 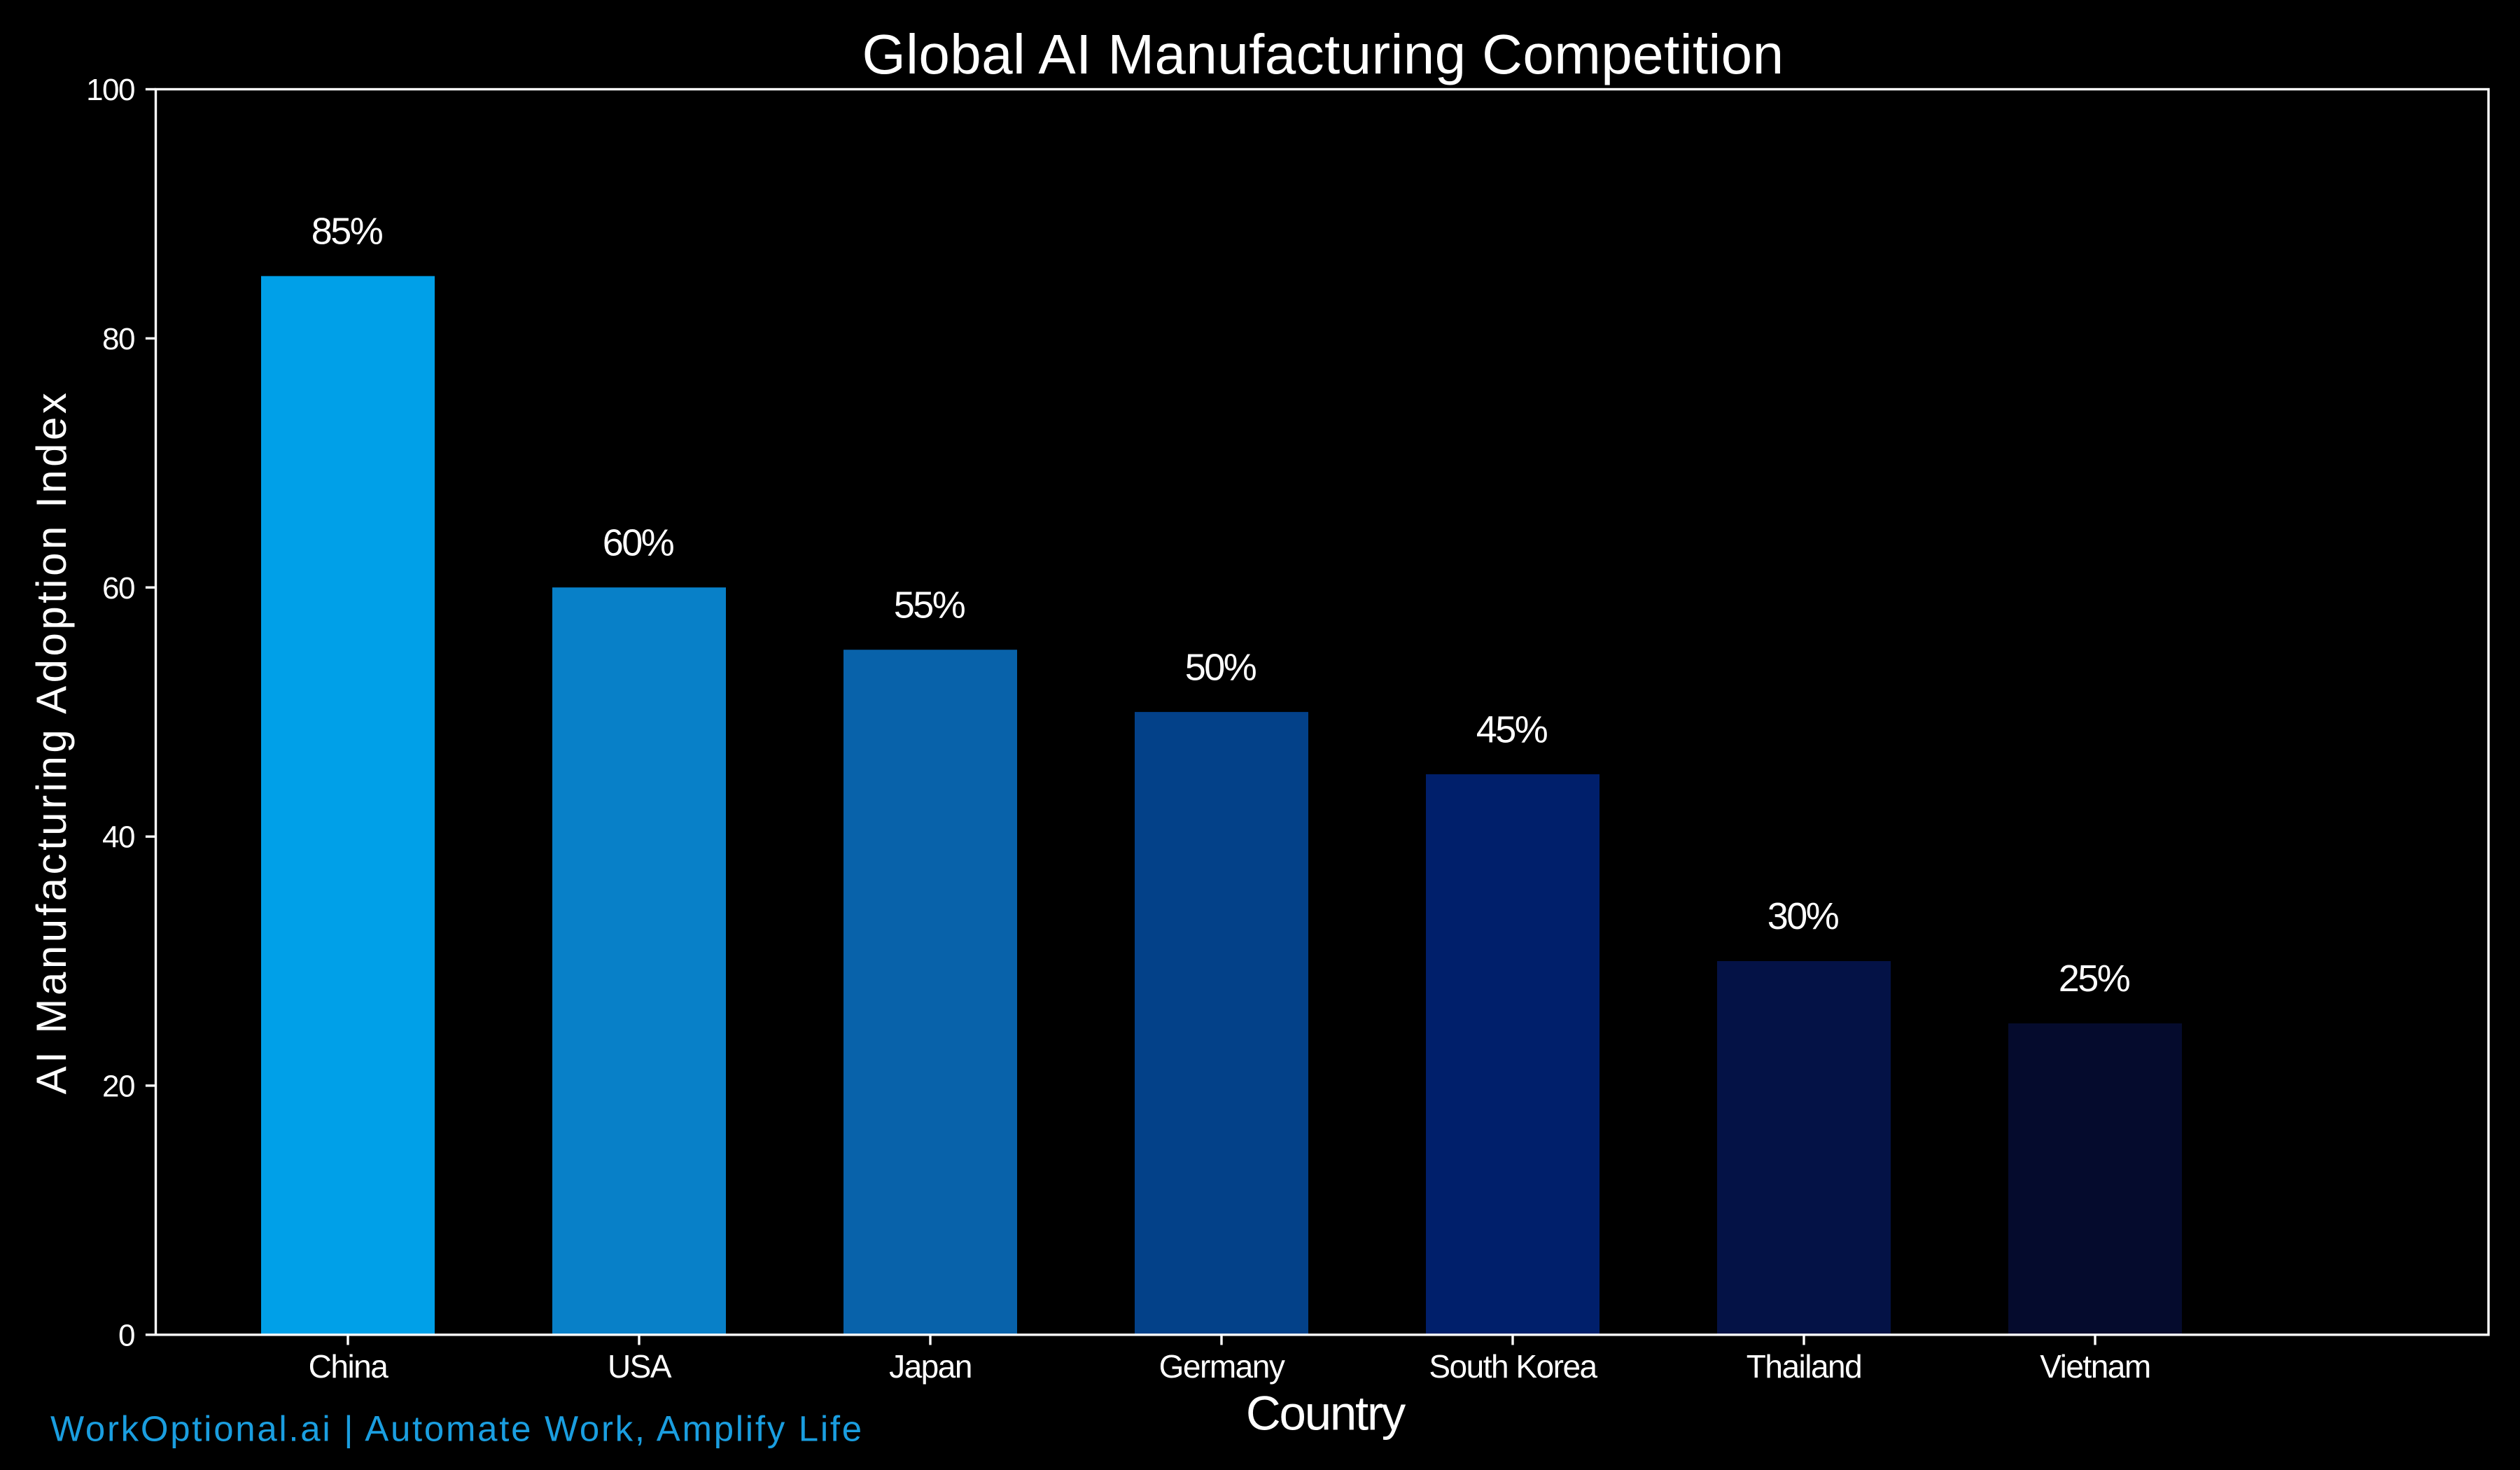 I want to click on svg-text: China, so click(x=349, y=1366).